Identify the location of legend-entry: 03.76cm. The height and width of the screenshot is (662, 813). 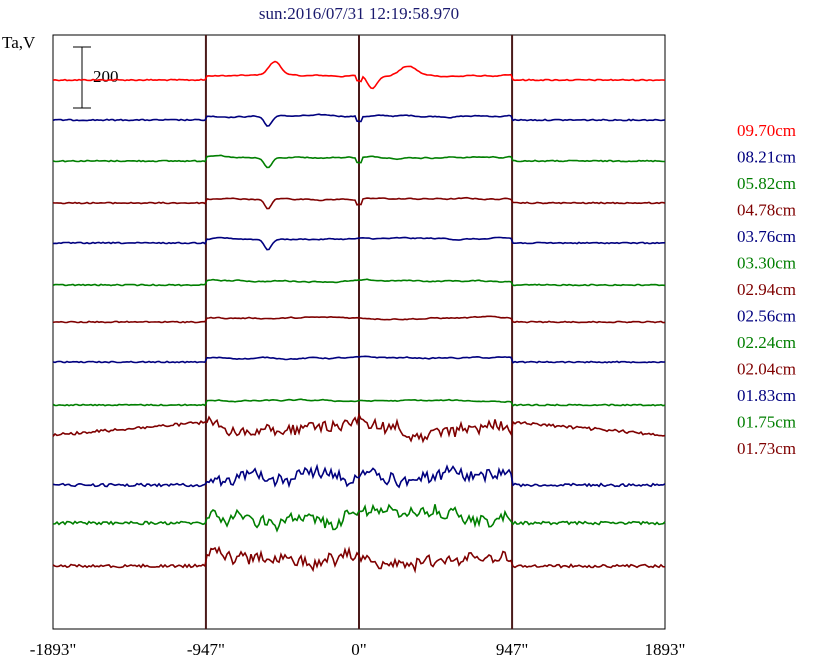
(766, 236).